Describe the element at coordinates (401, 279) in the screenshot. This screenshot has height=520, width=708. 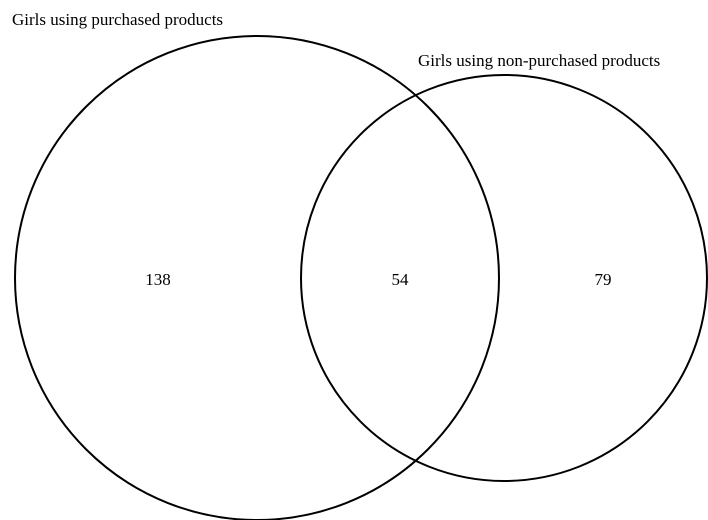
I see `region-count-intersection: 54` at that location.